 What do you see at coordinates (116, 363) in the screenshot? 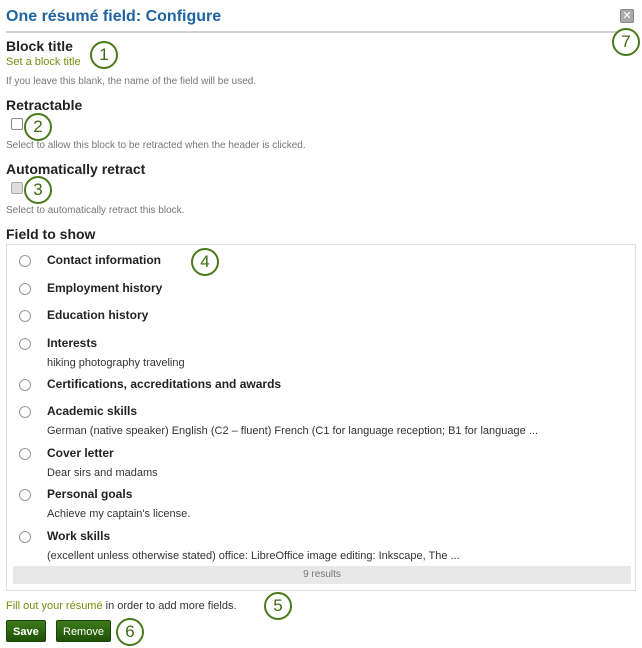
I see `option-detail: hiking photography traveling` at bounding box center [116, 363].